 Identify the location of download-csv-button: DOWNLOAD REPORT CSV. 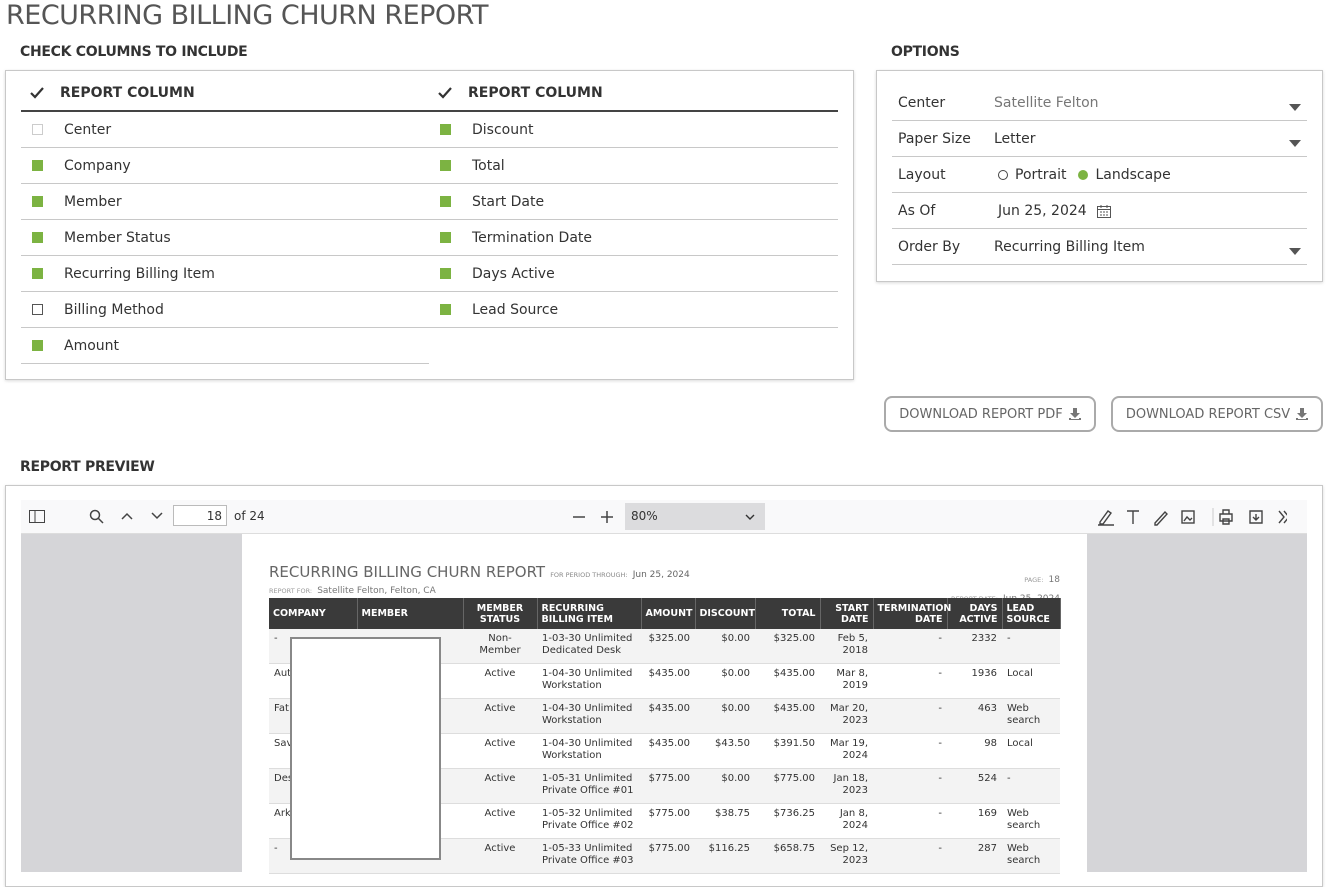
(1217, 414).